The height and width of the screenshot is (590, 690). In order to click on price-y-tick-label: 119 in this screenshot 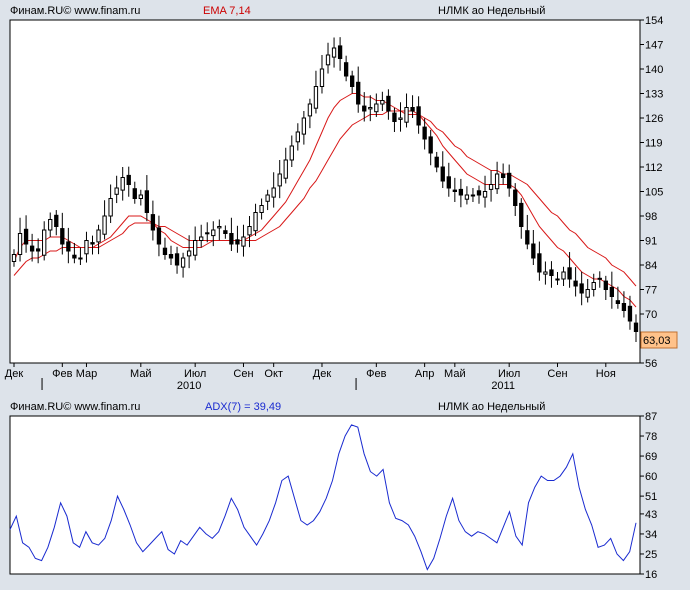, I will do `click(654, 144)`.